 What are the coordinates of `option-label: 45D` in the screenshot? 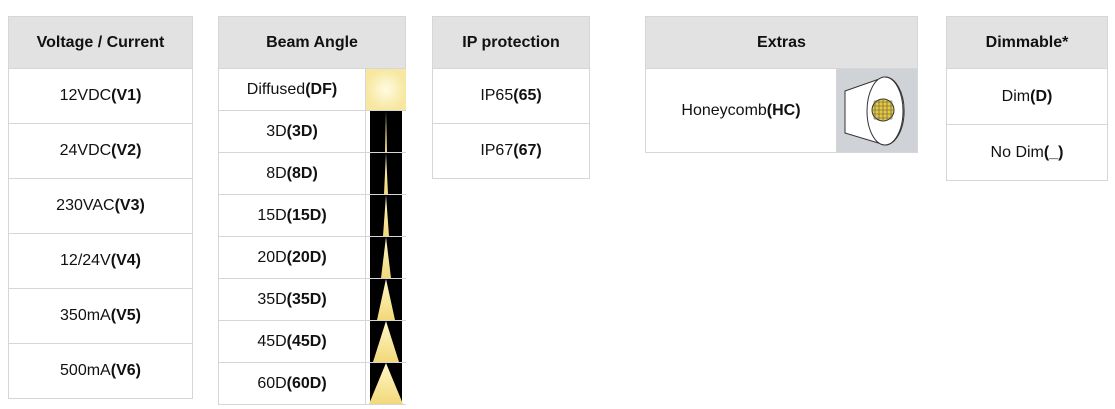 It's located at (272, 341).